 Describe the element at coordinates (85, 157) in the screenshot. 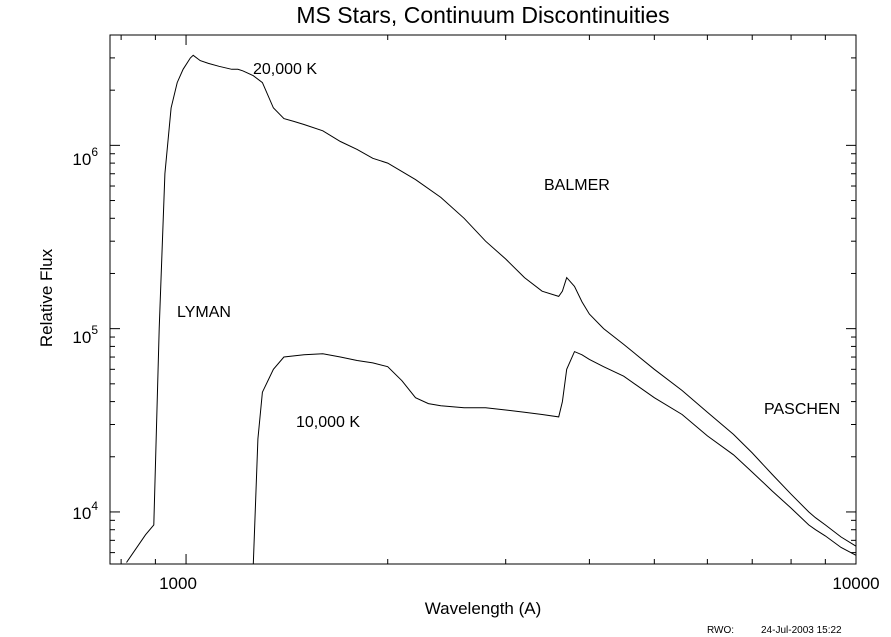

I see `y-tick-label-1e6: 10⁶` at that location.